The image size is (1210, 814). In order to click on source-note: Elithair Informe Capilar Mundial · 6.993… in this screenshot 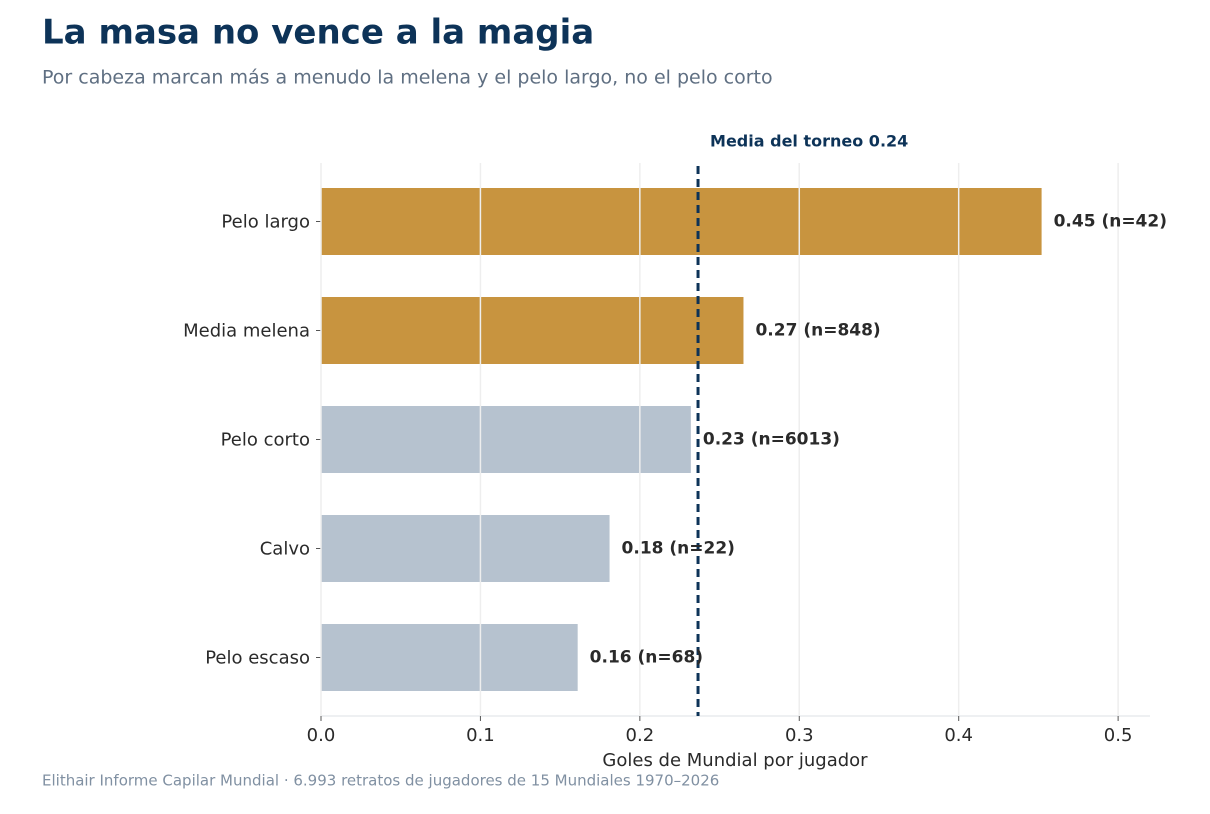, I will do `click(380, 781)`.